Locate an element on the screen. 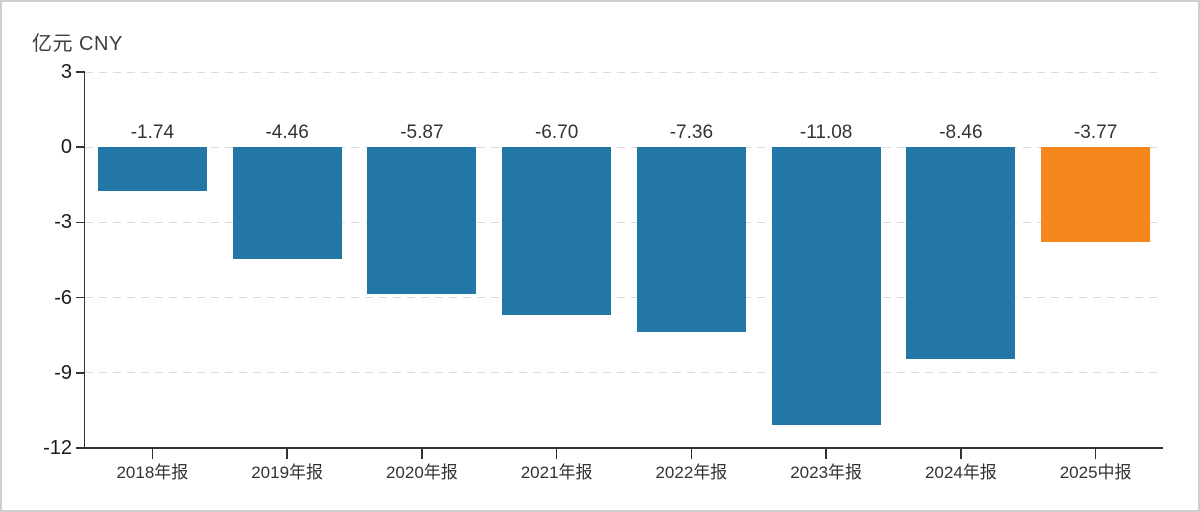  bar-value-label: -8.46 is located at coordinates (961, 133).